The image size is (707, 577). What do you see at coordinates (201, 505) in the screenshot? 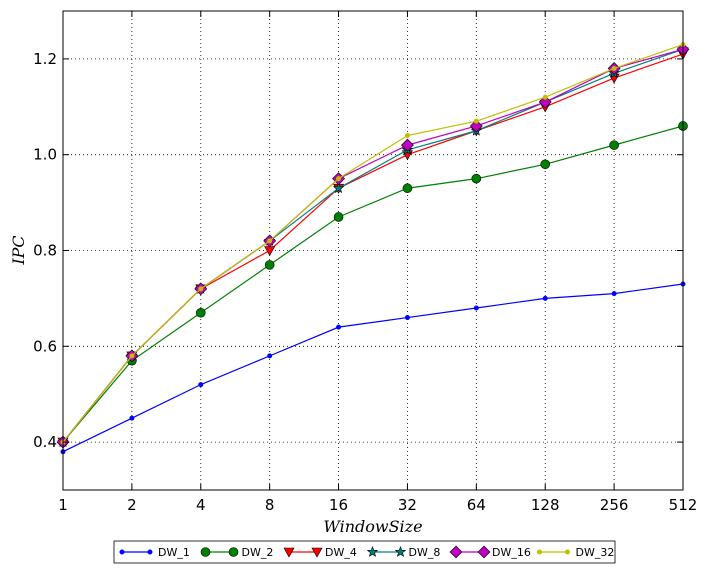
I see `x-tick-label: 4` at bounding box center [201, 505].